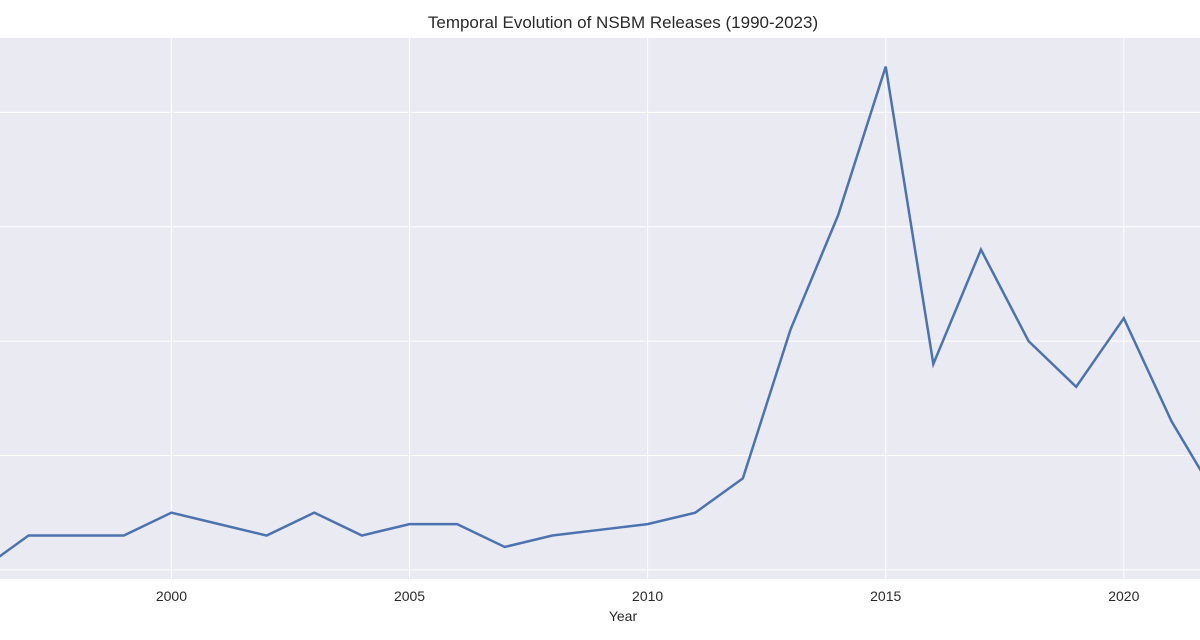  I want to click on x-tick-labels: 2000 2005 2010 2015 2020, so click(648, 596).